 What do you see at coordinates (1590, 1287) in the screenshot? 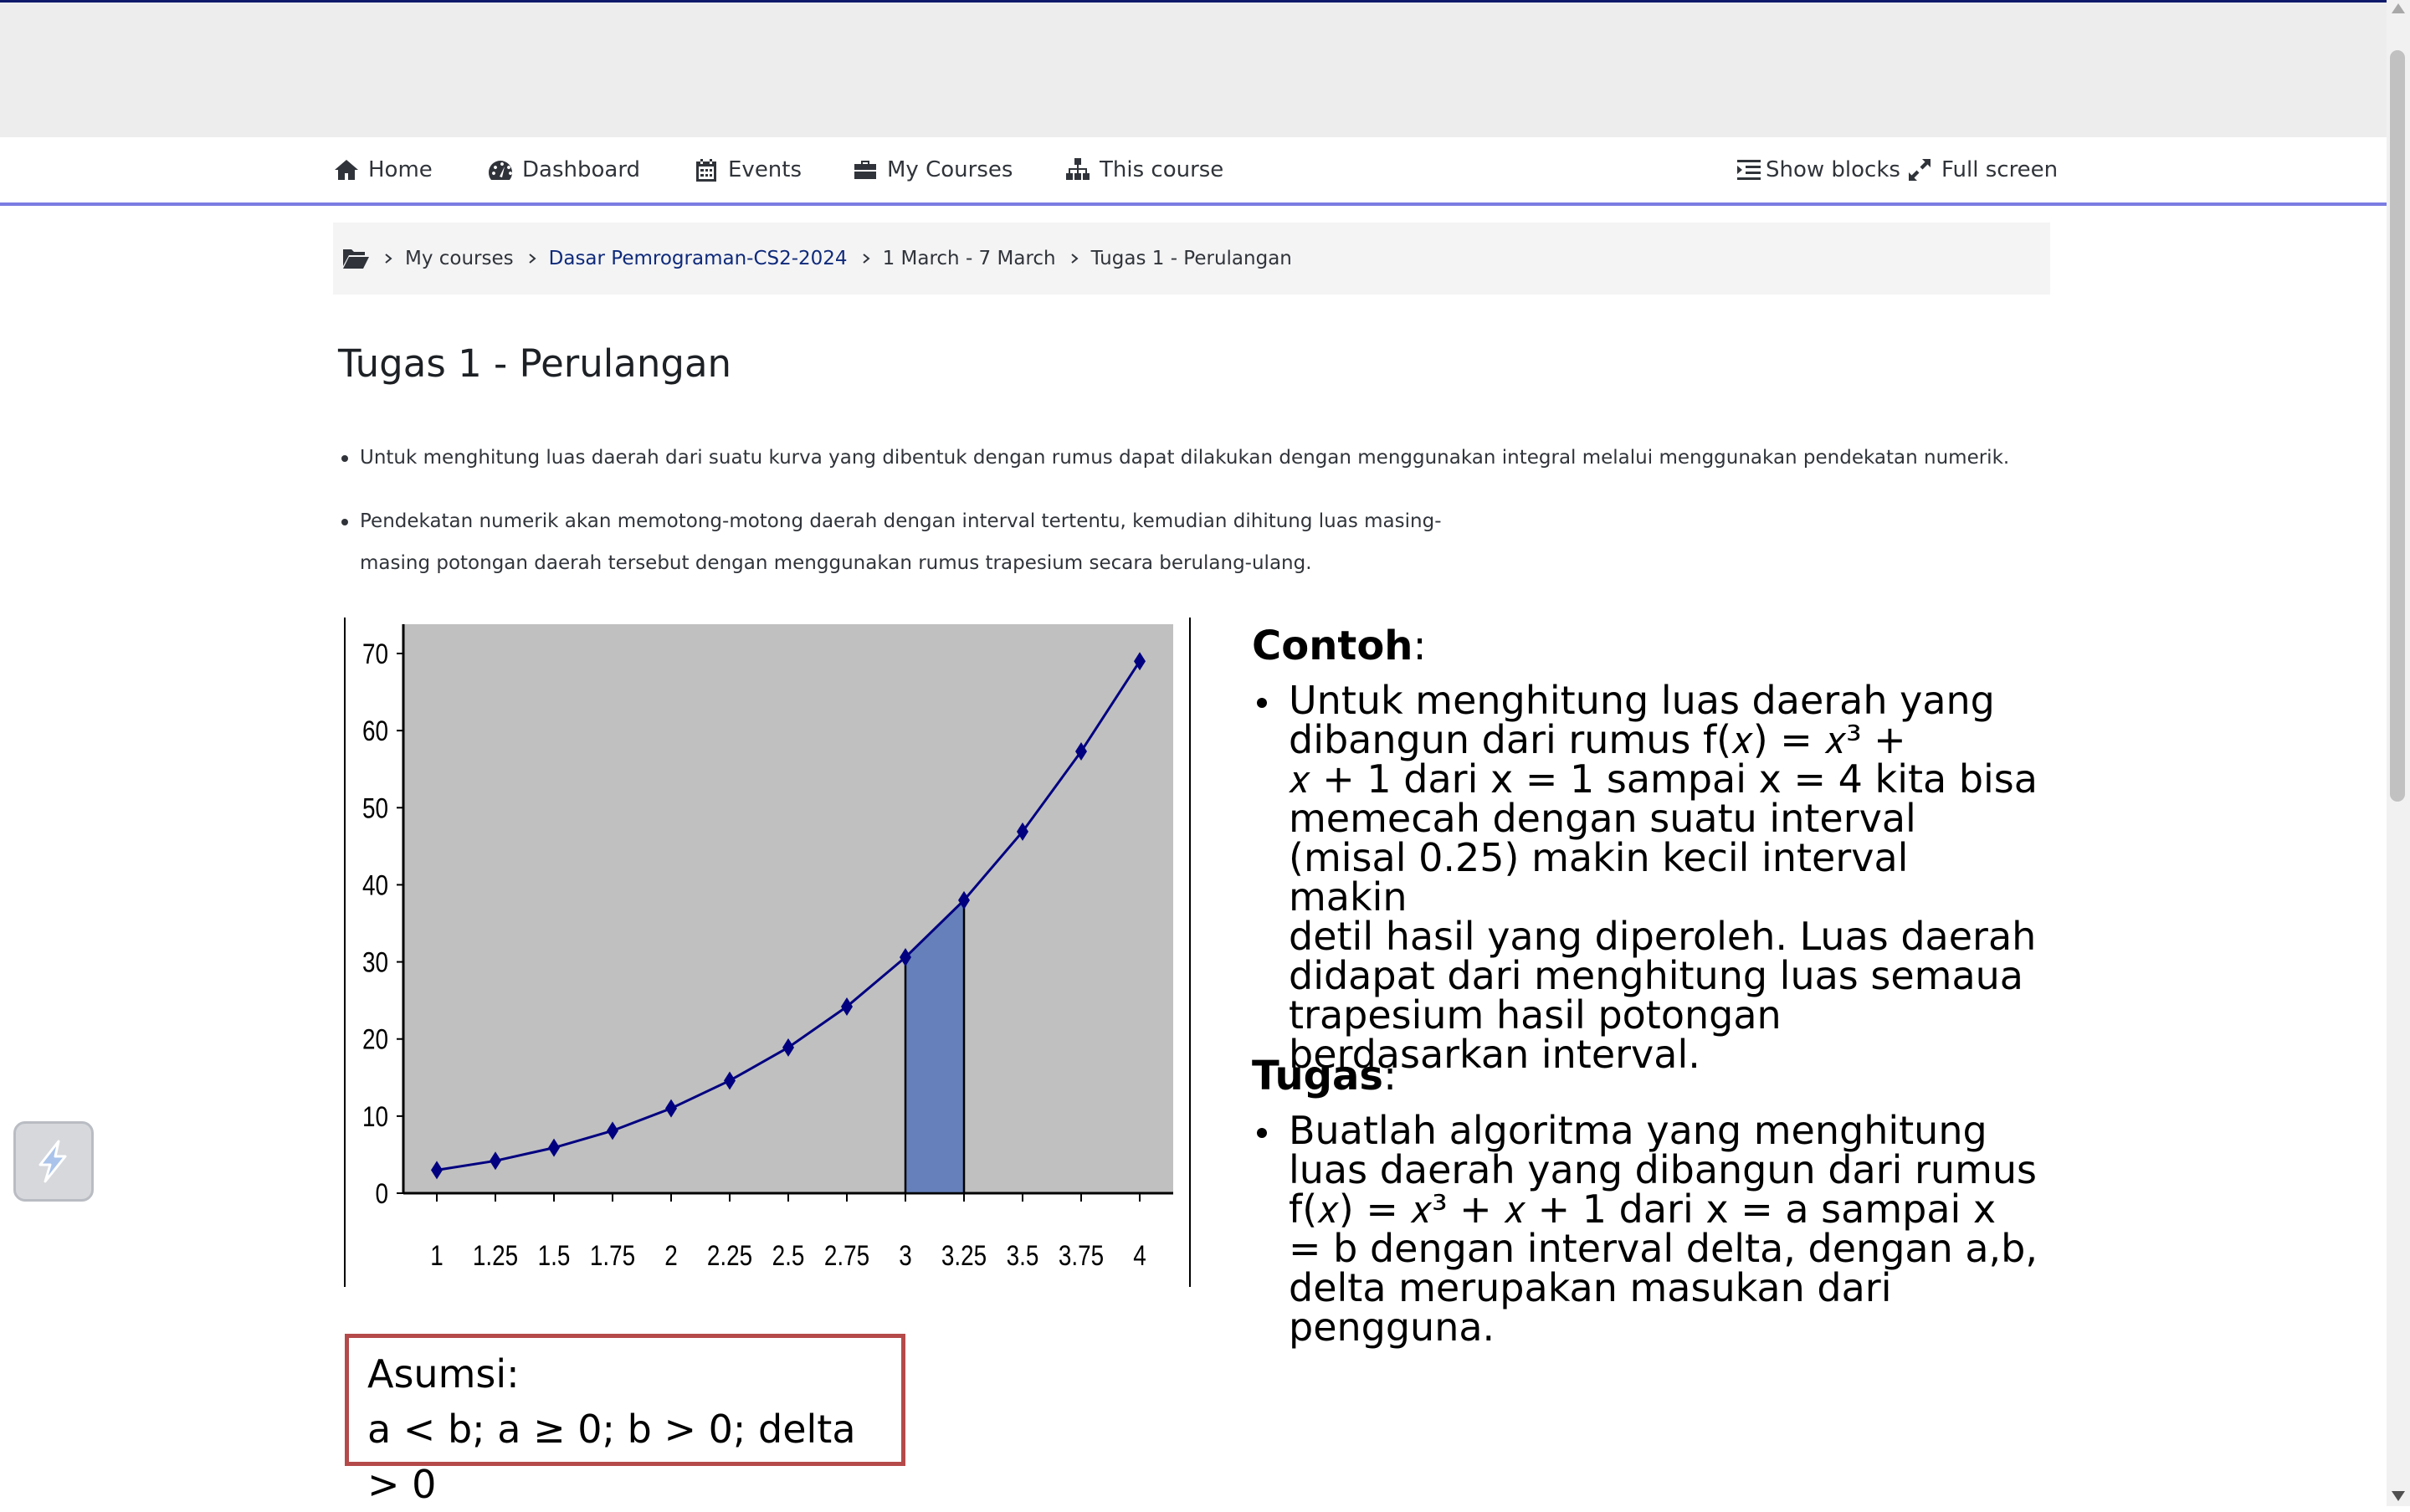
I see `task-line: delta merupakan masukan dari` at bounding box center [1590, 1287].